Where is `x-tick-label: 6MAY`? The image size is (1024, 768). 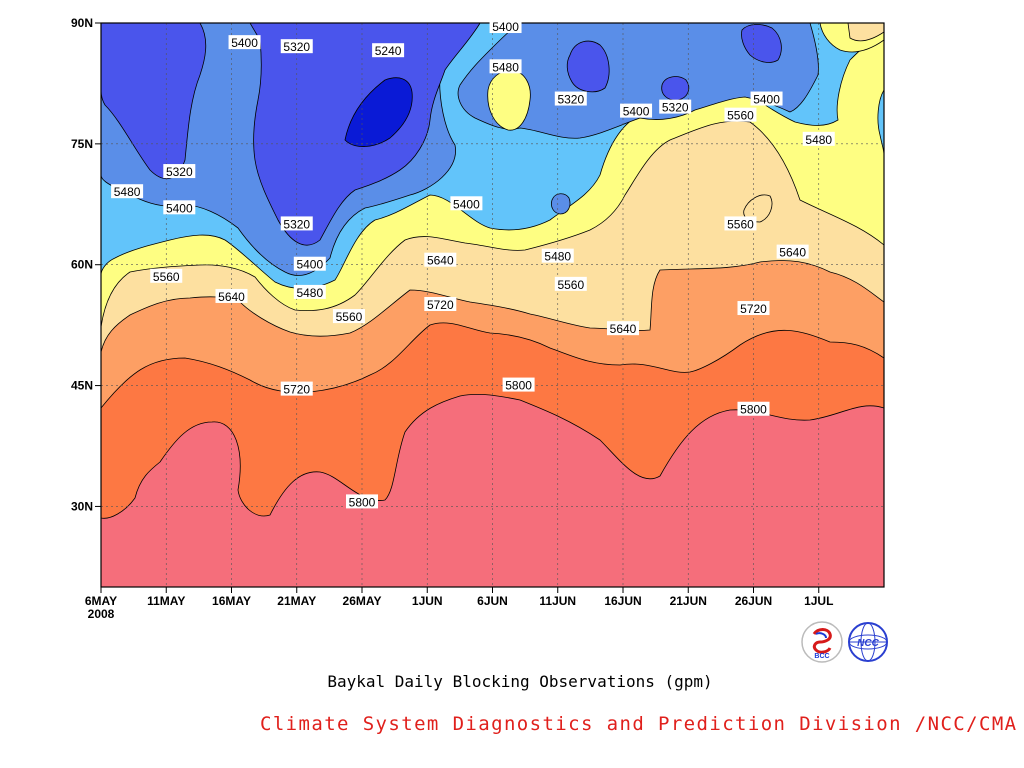
x-tick-label: 6MAY is located at coordinates (101, 601).